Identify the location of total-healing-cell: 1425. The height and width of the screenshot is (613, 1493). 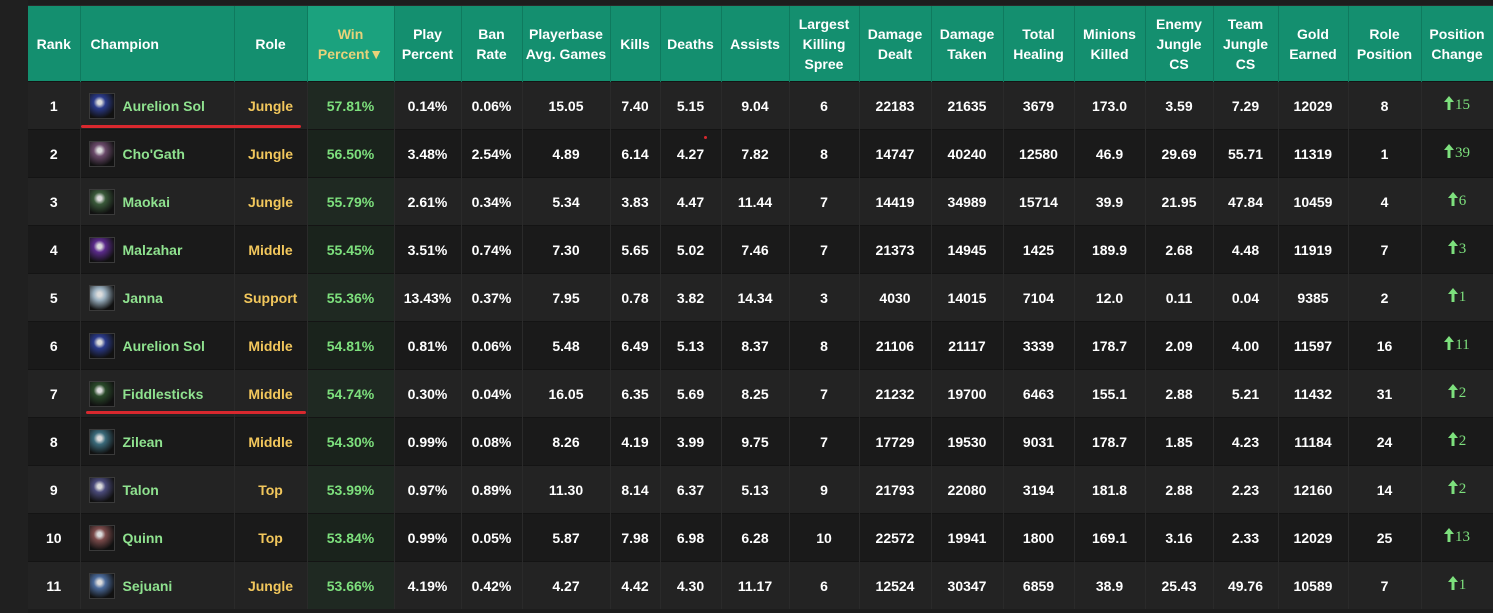
(1039, 249).